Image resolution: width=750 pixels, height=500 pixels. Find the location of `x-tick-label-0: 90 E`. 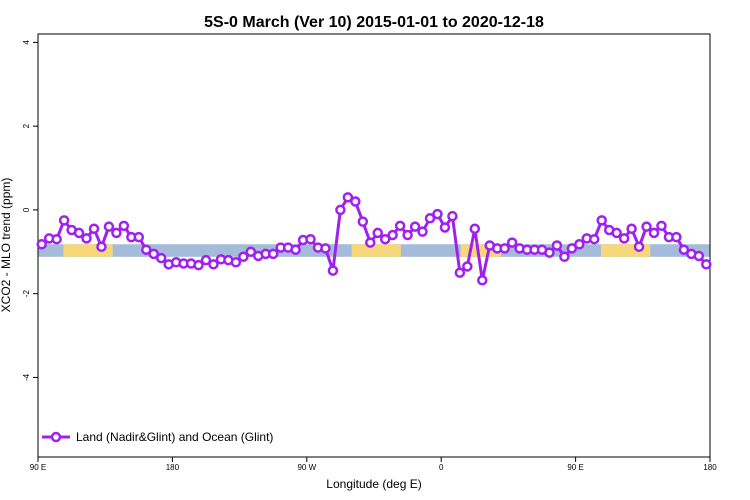

x-tick-label-0: 90 E is located at coordinates (38, 467).